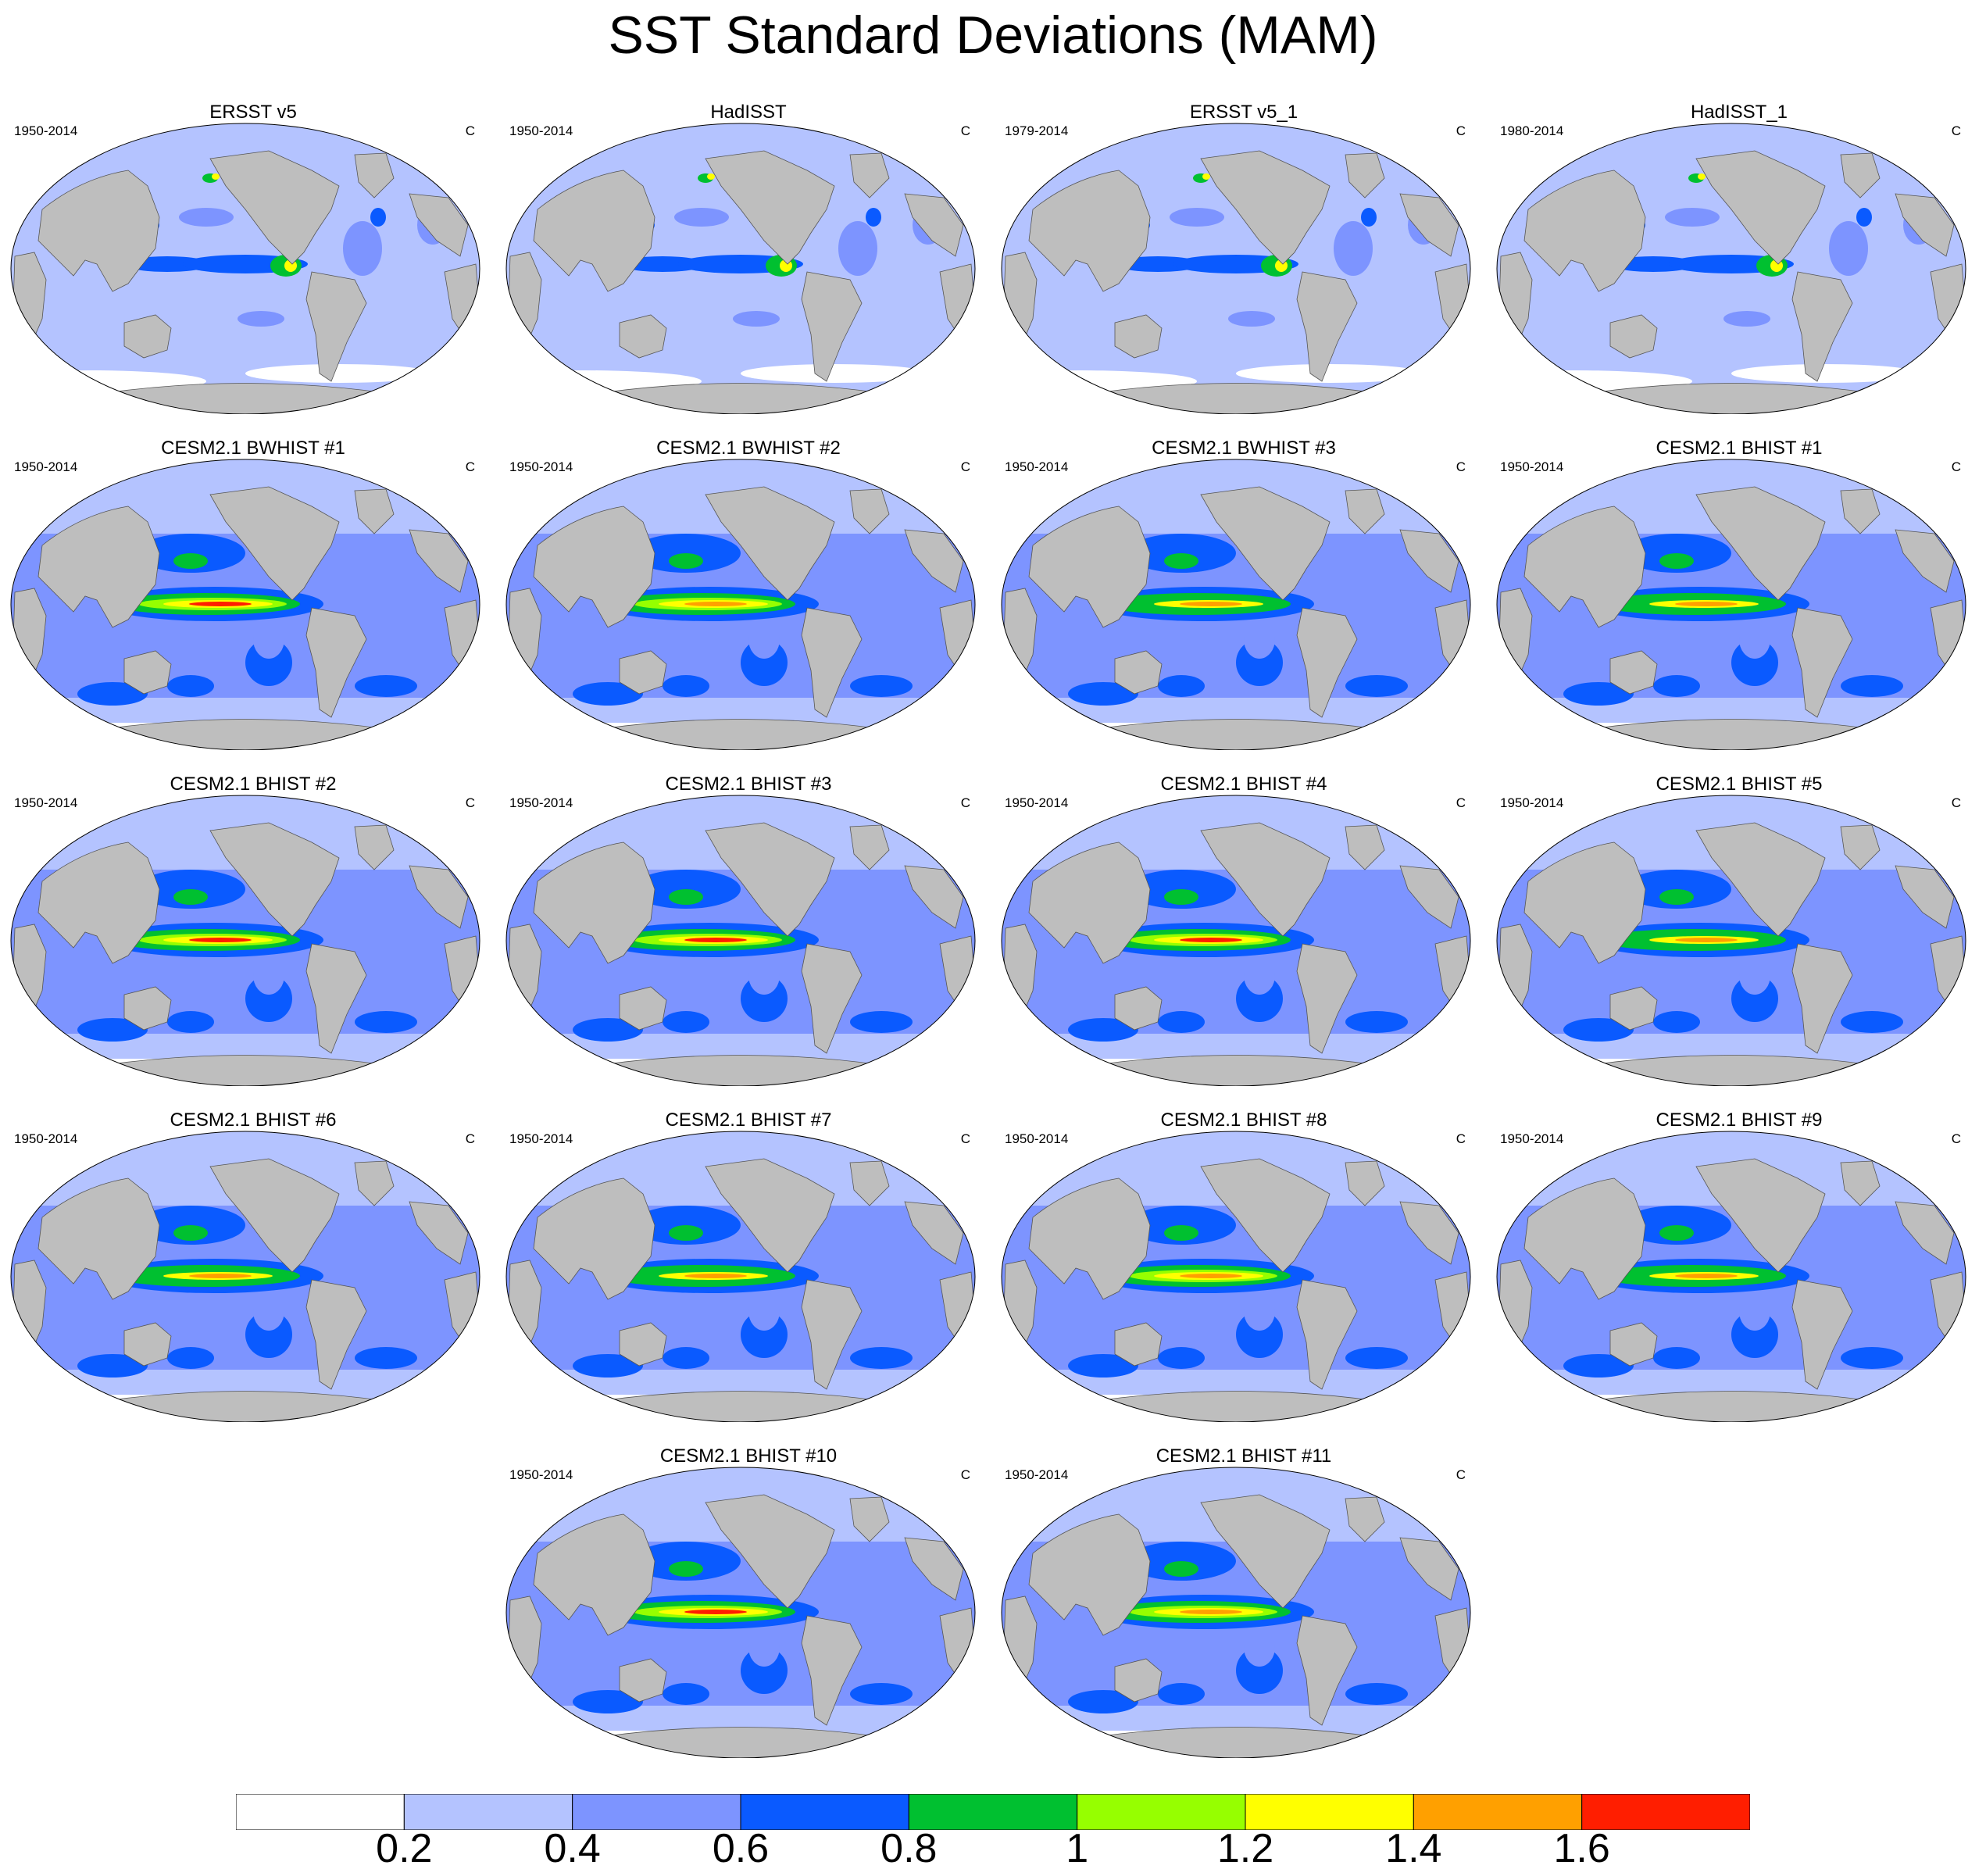  I want to click on panel-period: 1980-2014, so click(1532, 130).